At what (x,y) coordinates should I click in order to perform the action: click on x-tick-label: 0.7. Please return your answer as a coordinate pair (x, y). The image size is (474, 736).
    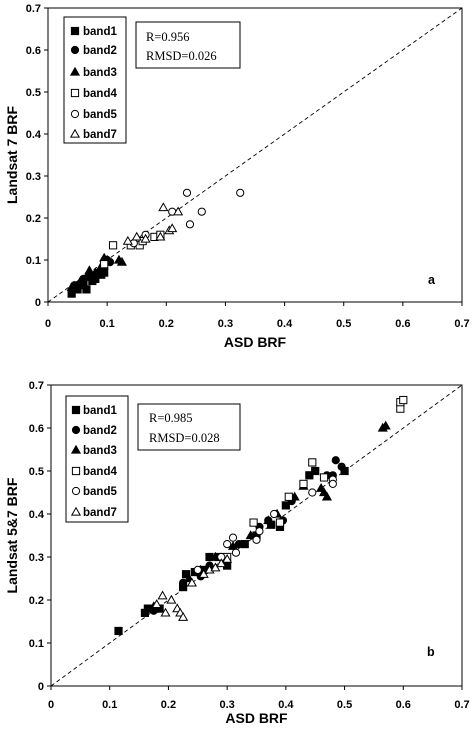
    Looking at the image, I should click on (461, 705).